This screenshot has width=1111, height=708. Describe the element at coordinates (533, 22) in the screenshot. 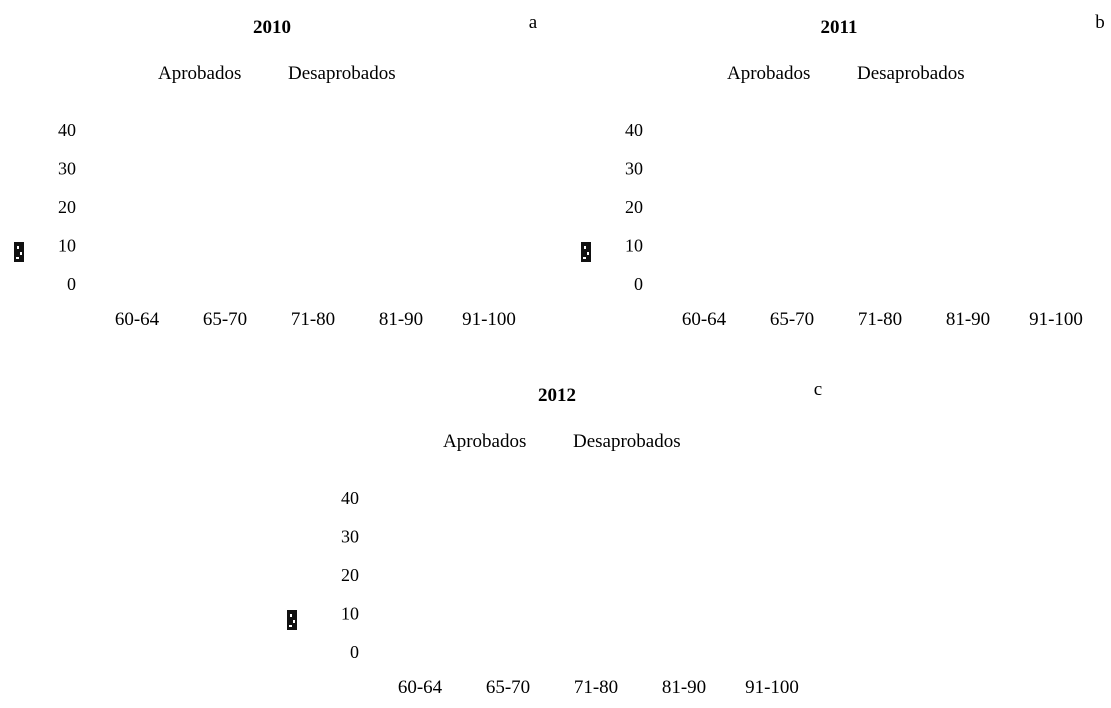

I see `panel-letter: a` at that location.